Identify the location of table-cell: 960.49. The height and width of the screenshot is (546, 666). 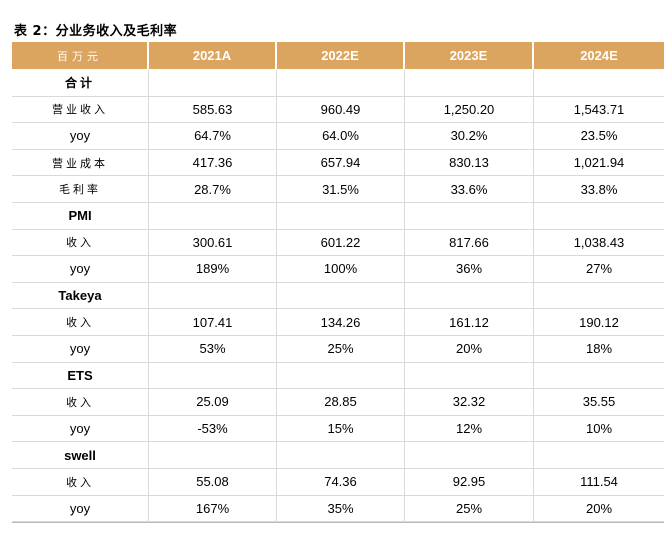
(341, 110).